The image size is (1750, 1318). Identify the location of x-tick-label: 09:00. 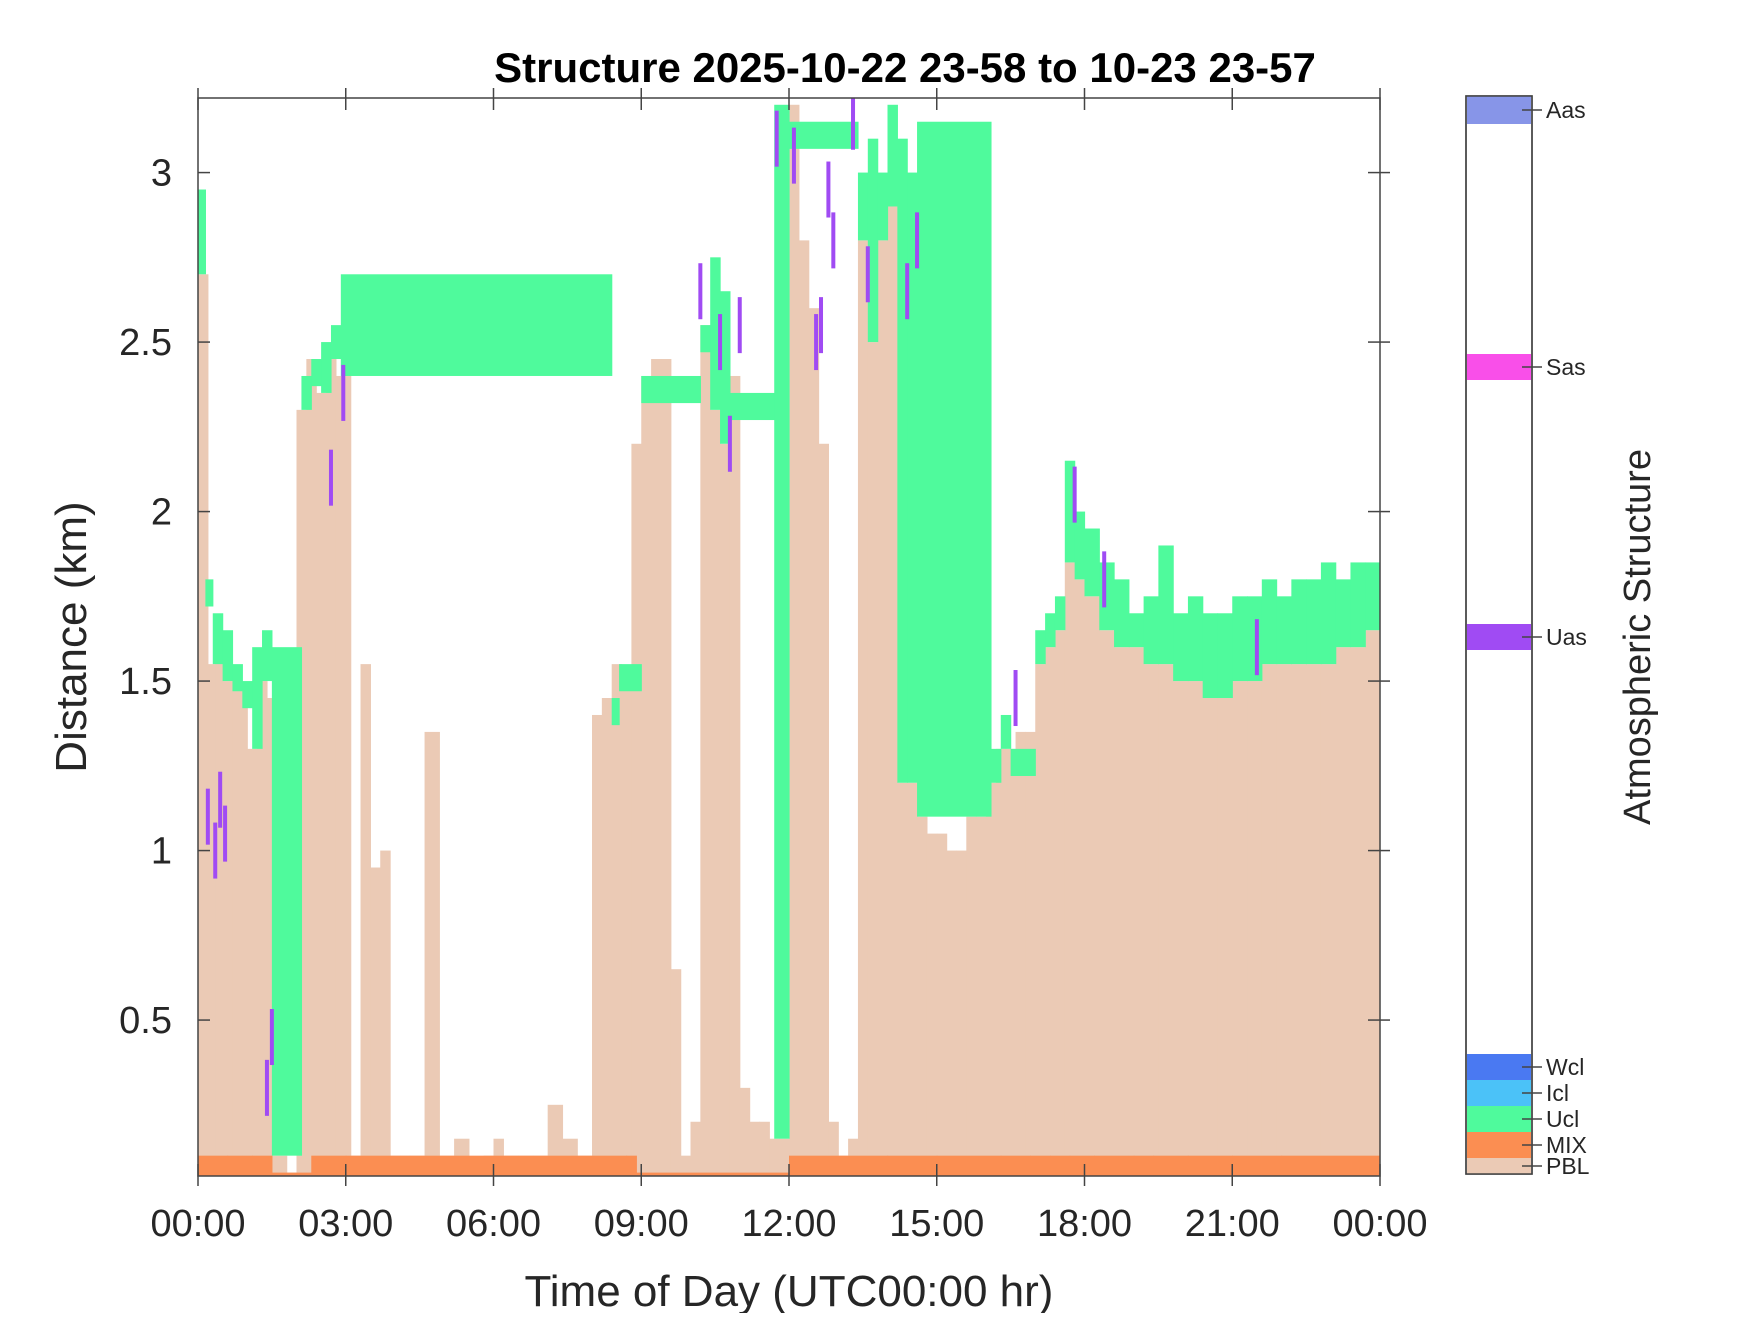
(641, 1224).